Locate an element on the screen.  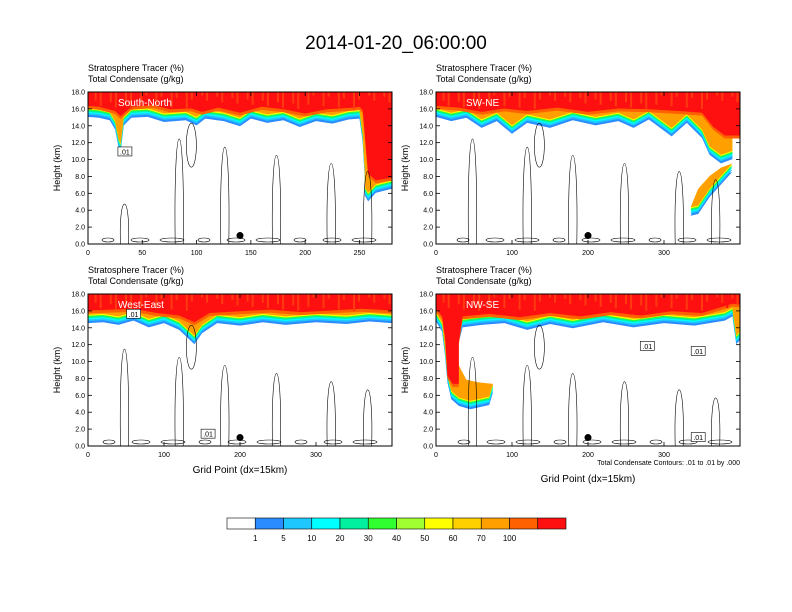
x-tick-label: 150 is located at coordinates (251, 253).